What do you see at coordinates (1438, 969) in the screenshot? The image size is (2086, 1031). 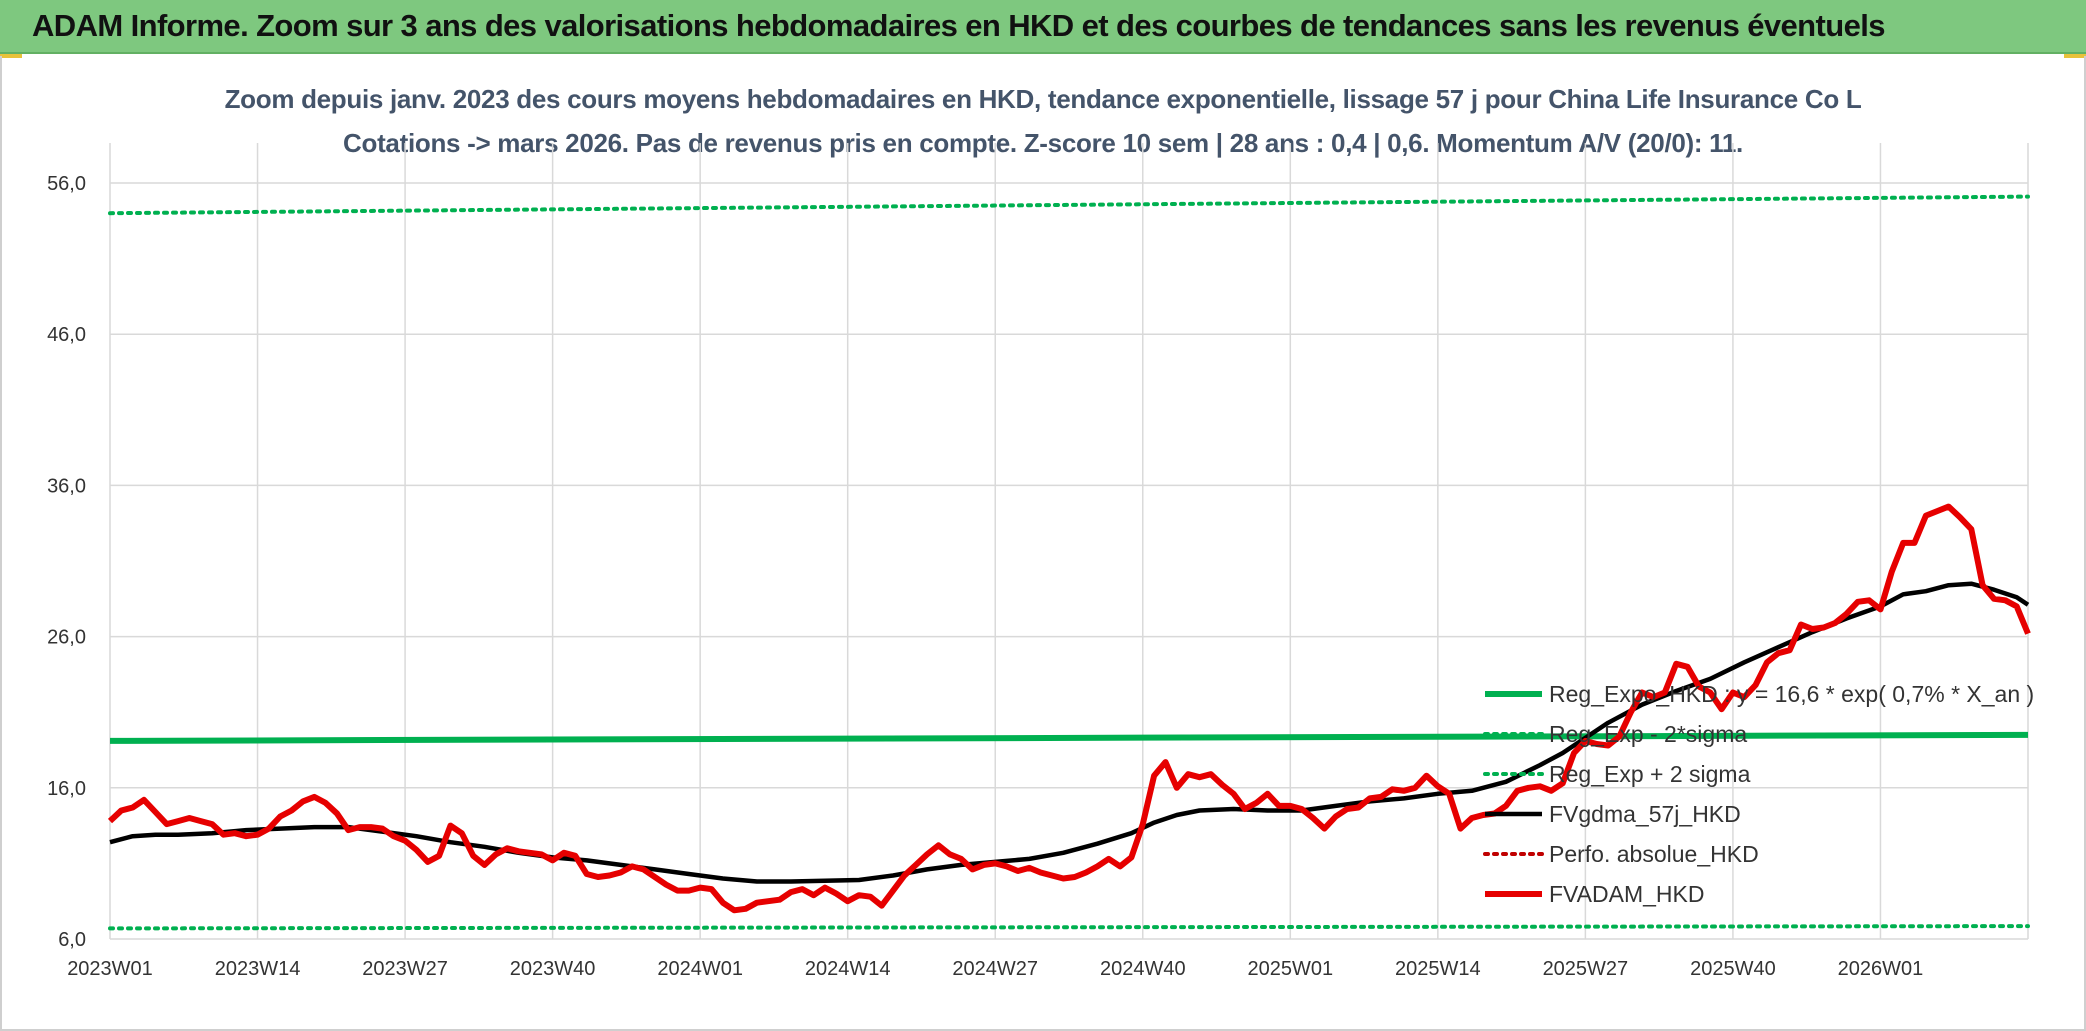 I see `x-tick-label: 2025W14` at bounding box center [1438, 969].